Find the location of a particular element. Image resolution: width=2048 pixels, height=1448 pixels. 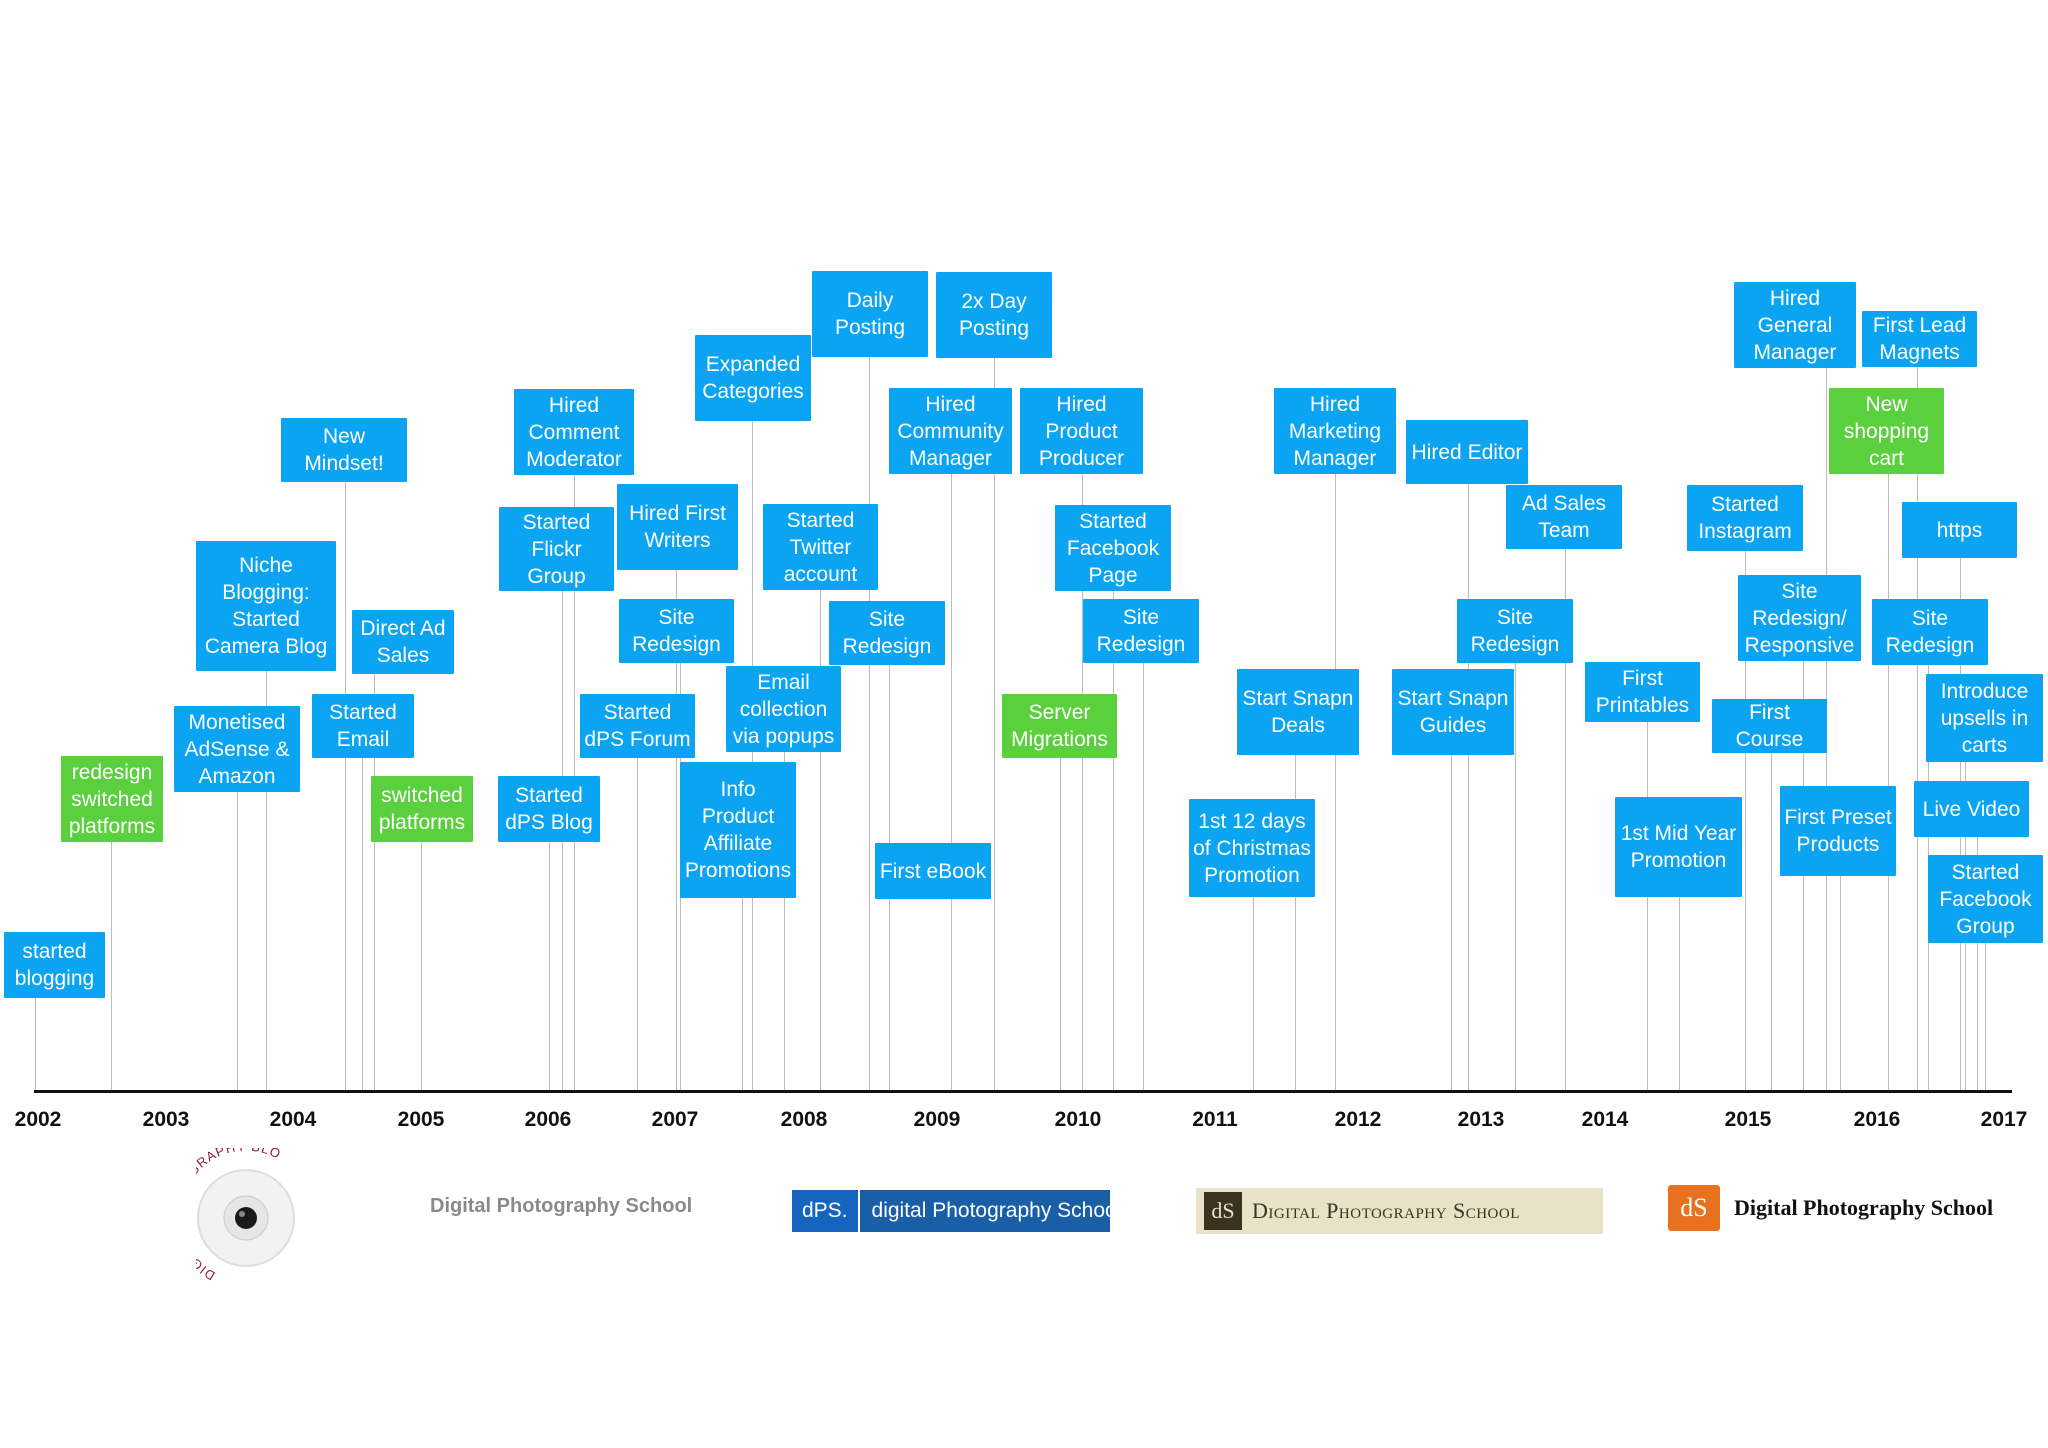

event-box: Hired First Writers is located at coordinates (677, 527).